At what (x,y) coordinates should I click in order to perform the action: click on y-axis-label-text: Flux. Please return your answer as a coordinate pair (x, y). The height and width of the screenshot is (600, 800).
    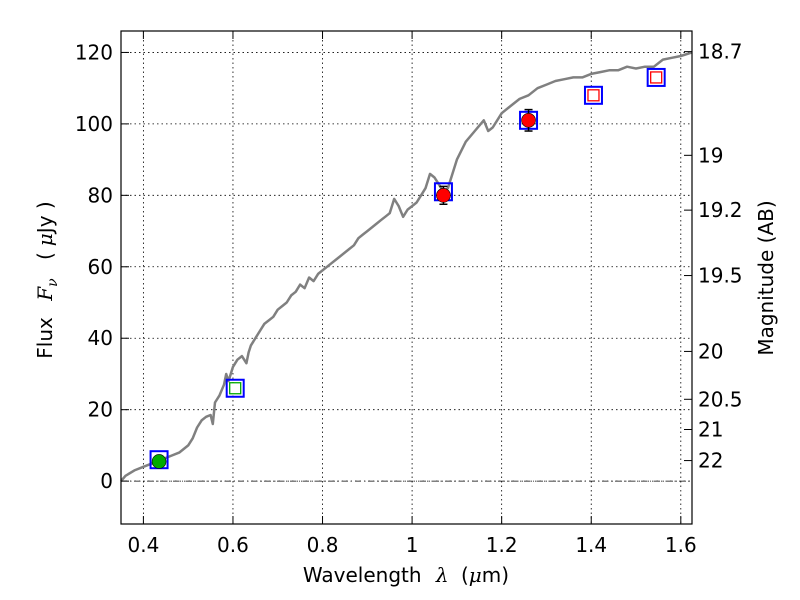
    Looking at the image, I should click on (45, 338).